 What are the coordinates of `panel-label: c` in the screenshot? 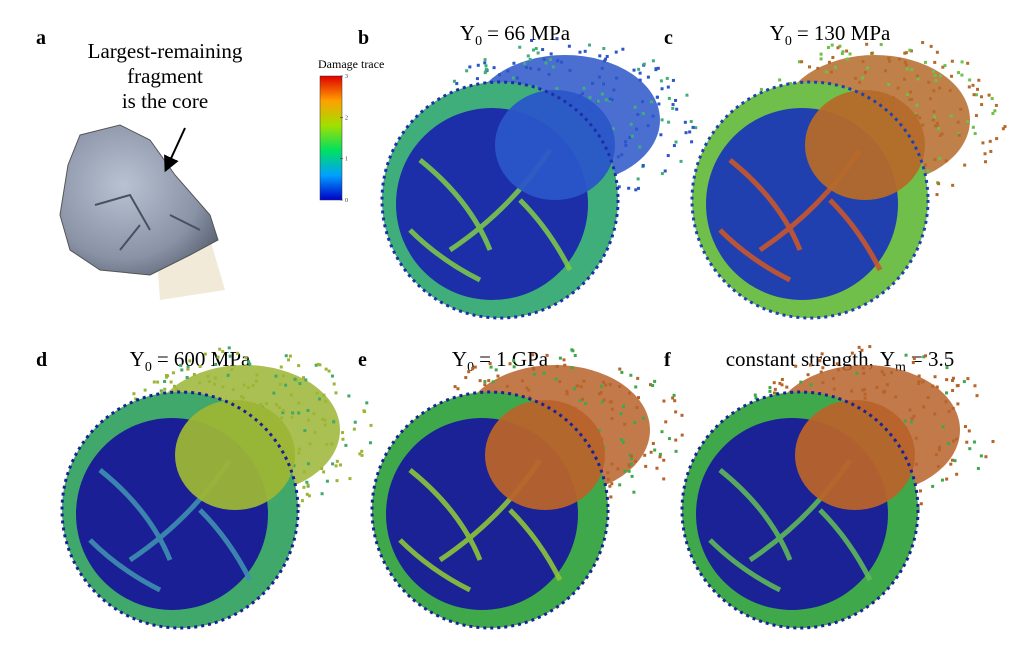 It's located at (668, 38).